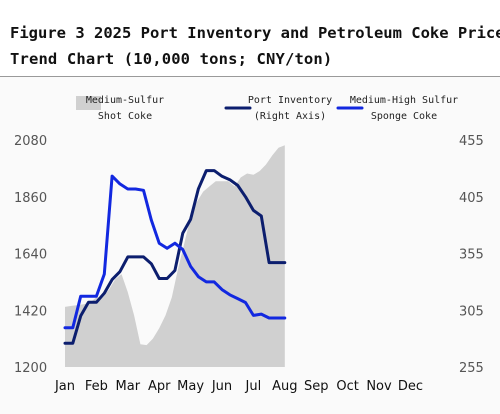 This screenshot has height=414, width=500. Describe the element at coordinates (284, 386) in the screenshot. I see `x-axis-tick-aug: Aug` at that location.